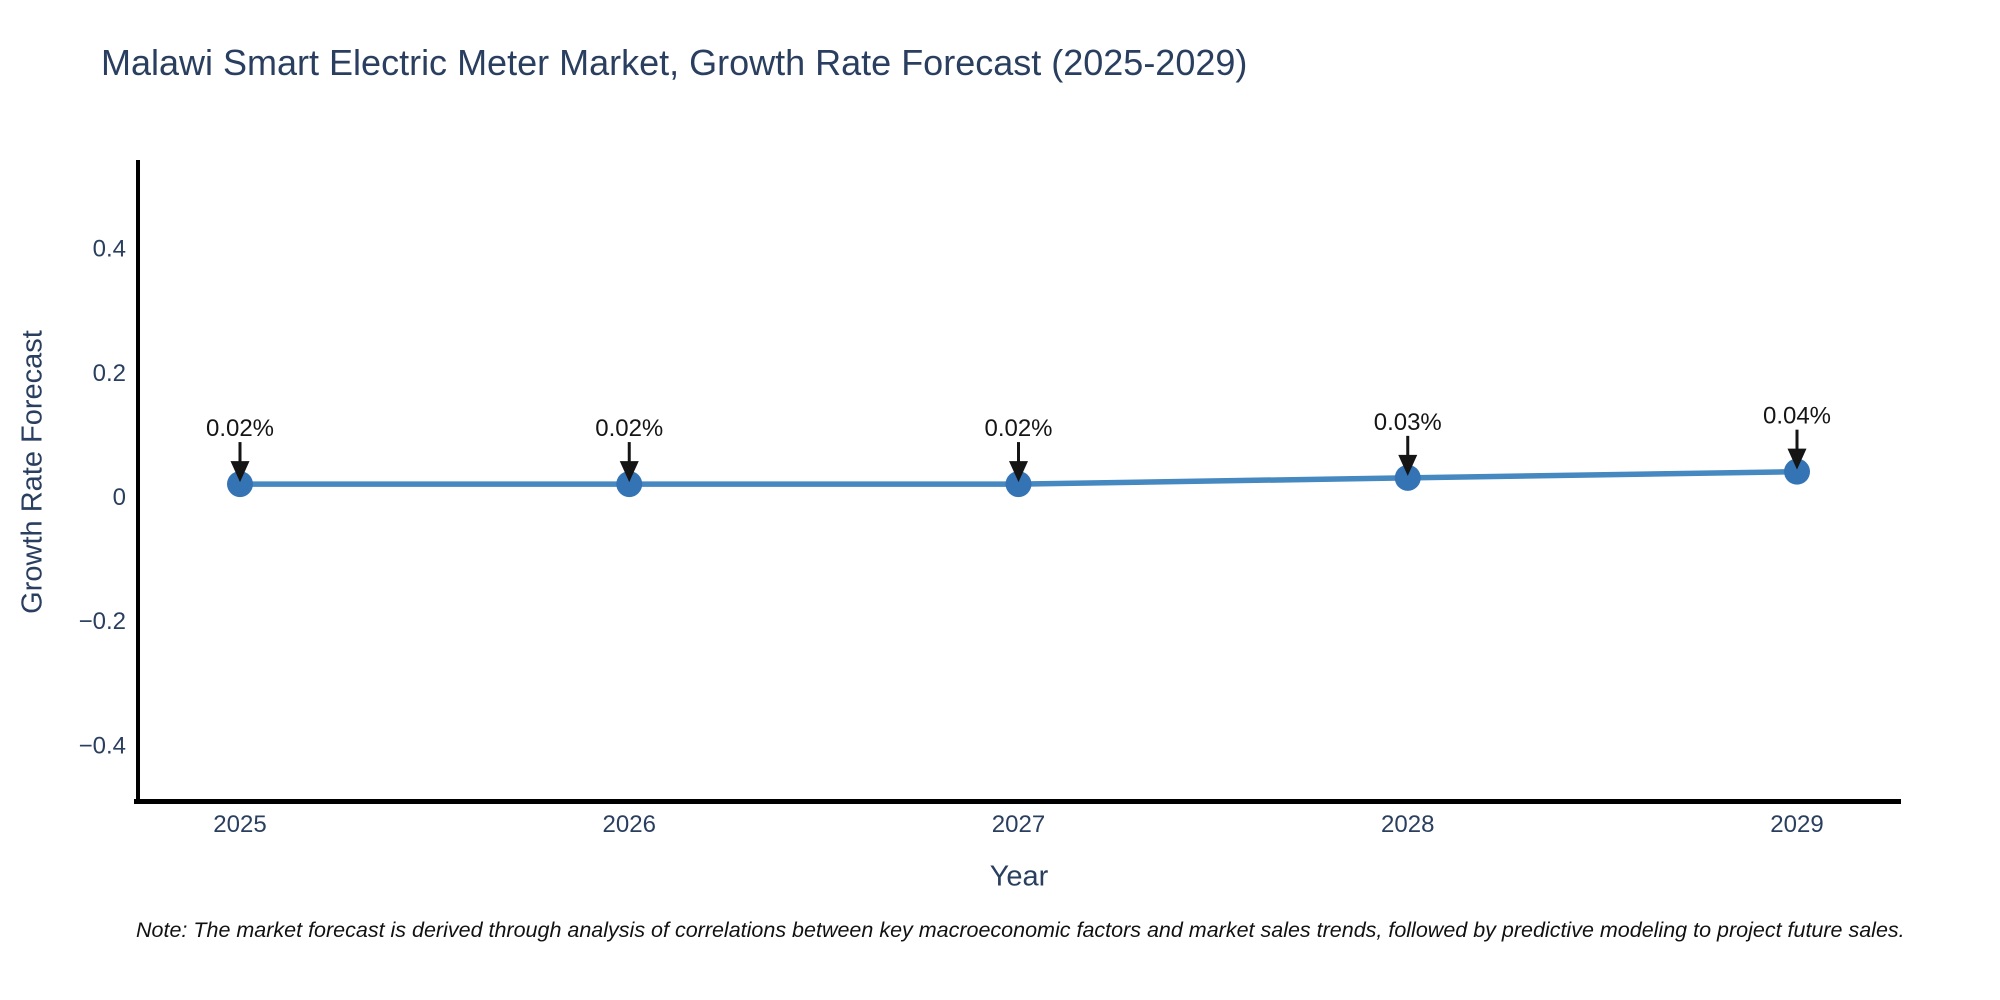  I want to click on y-tick-label: 0, so click(119, 497).